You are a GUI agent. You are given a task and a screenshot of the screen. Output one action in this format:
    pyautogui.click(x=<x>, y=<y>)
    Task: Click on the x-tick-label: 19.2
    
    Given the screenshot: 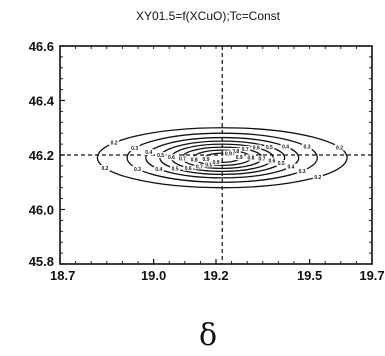 What is the action you would take?
    pyautogui.click(x=215, y=275)
    